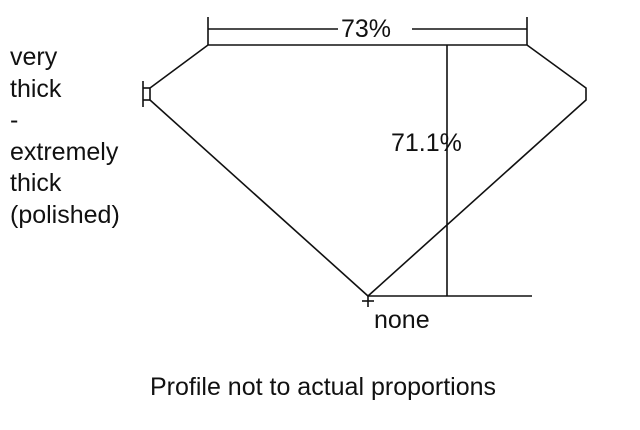  What do you see at coordinates (65, 136) in the screenshot?
I see `girdle-thickness-label: very thick - extremely thick (polished)` at bounding box center [65, 136].